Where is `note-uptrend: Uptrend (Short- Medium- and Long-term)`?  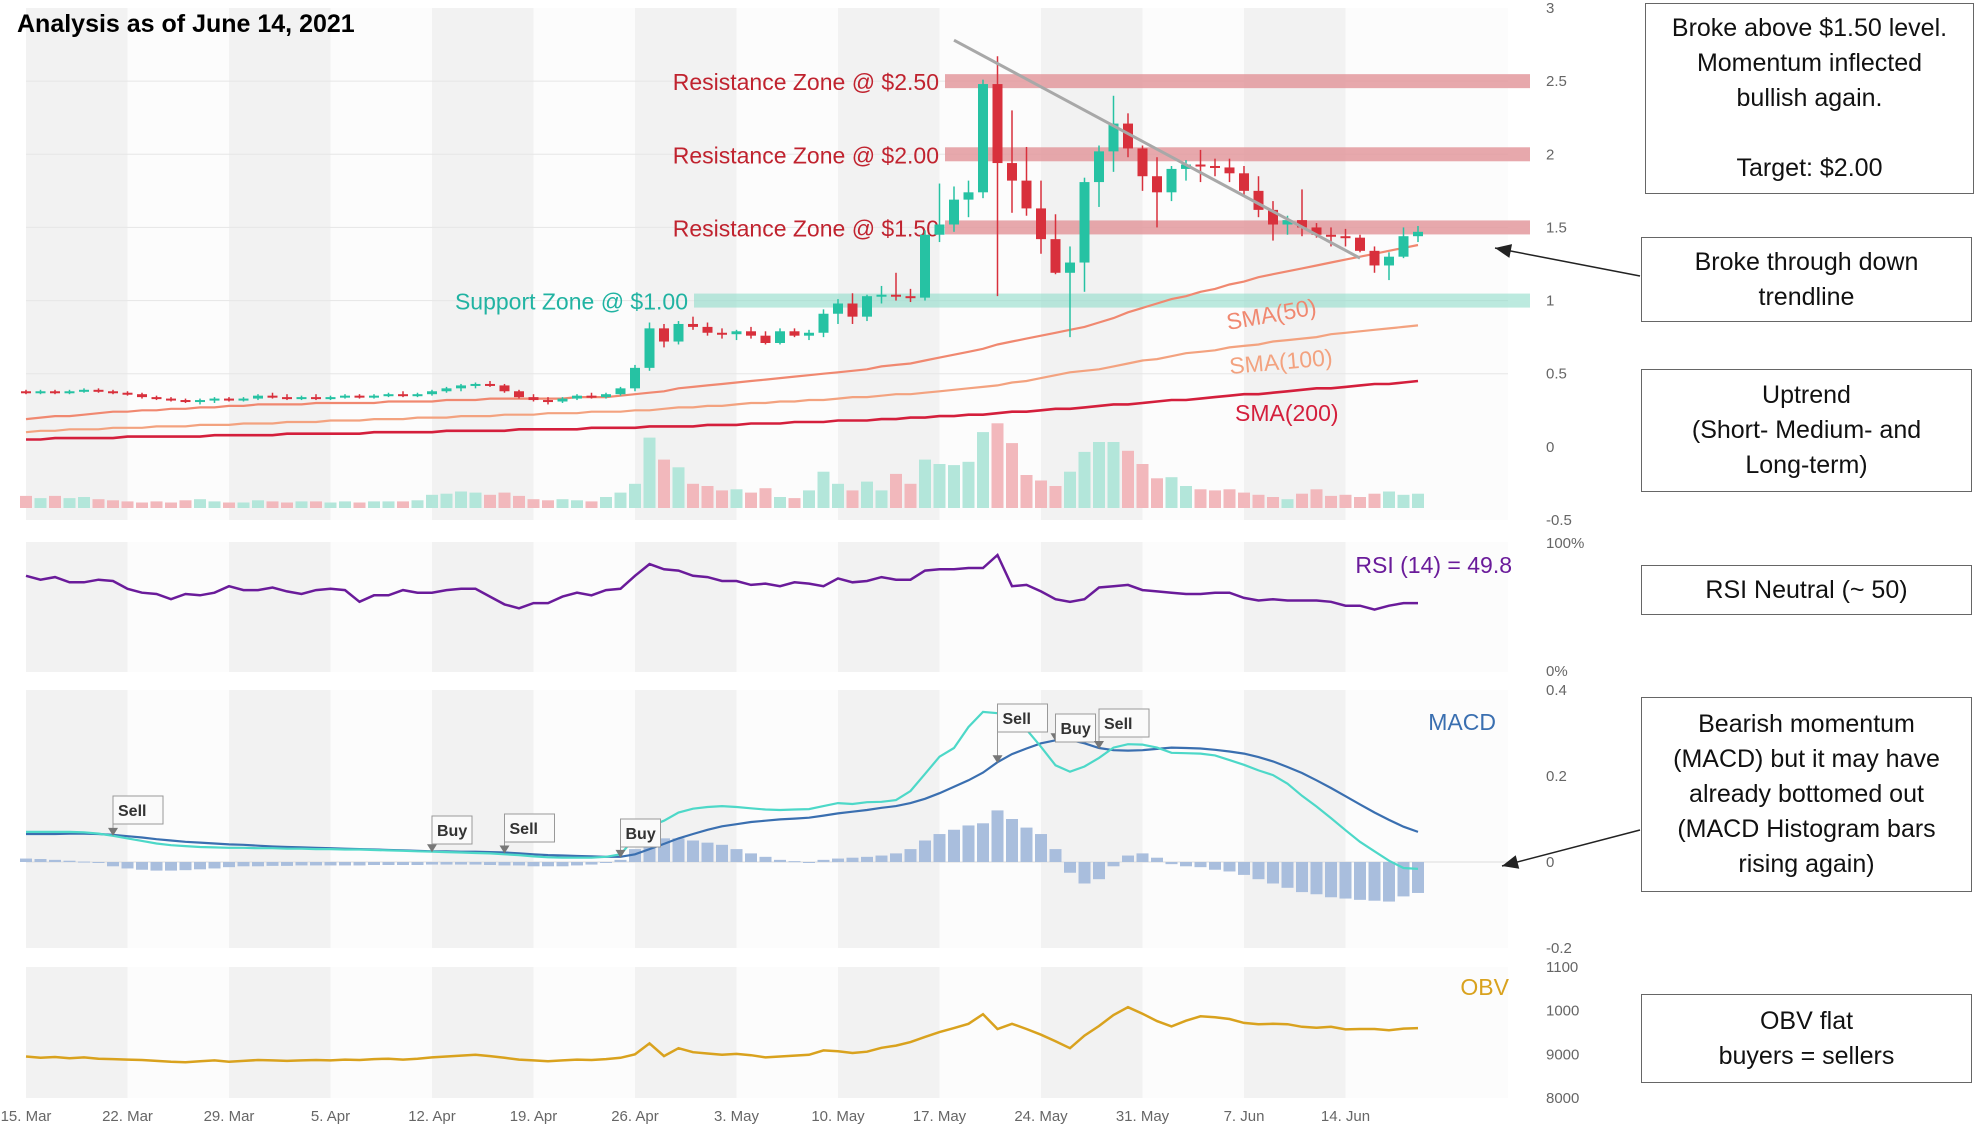
note-uptrend: Uptrend (Short- Medium- and Long-term) is located at coordinates (1806, 430).